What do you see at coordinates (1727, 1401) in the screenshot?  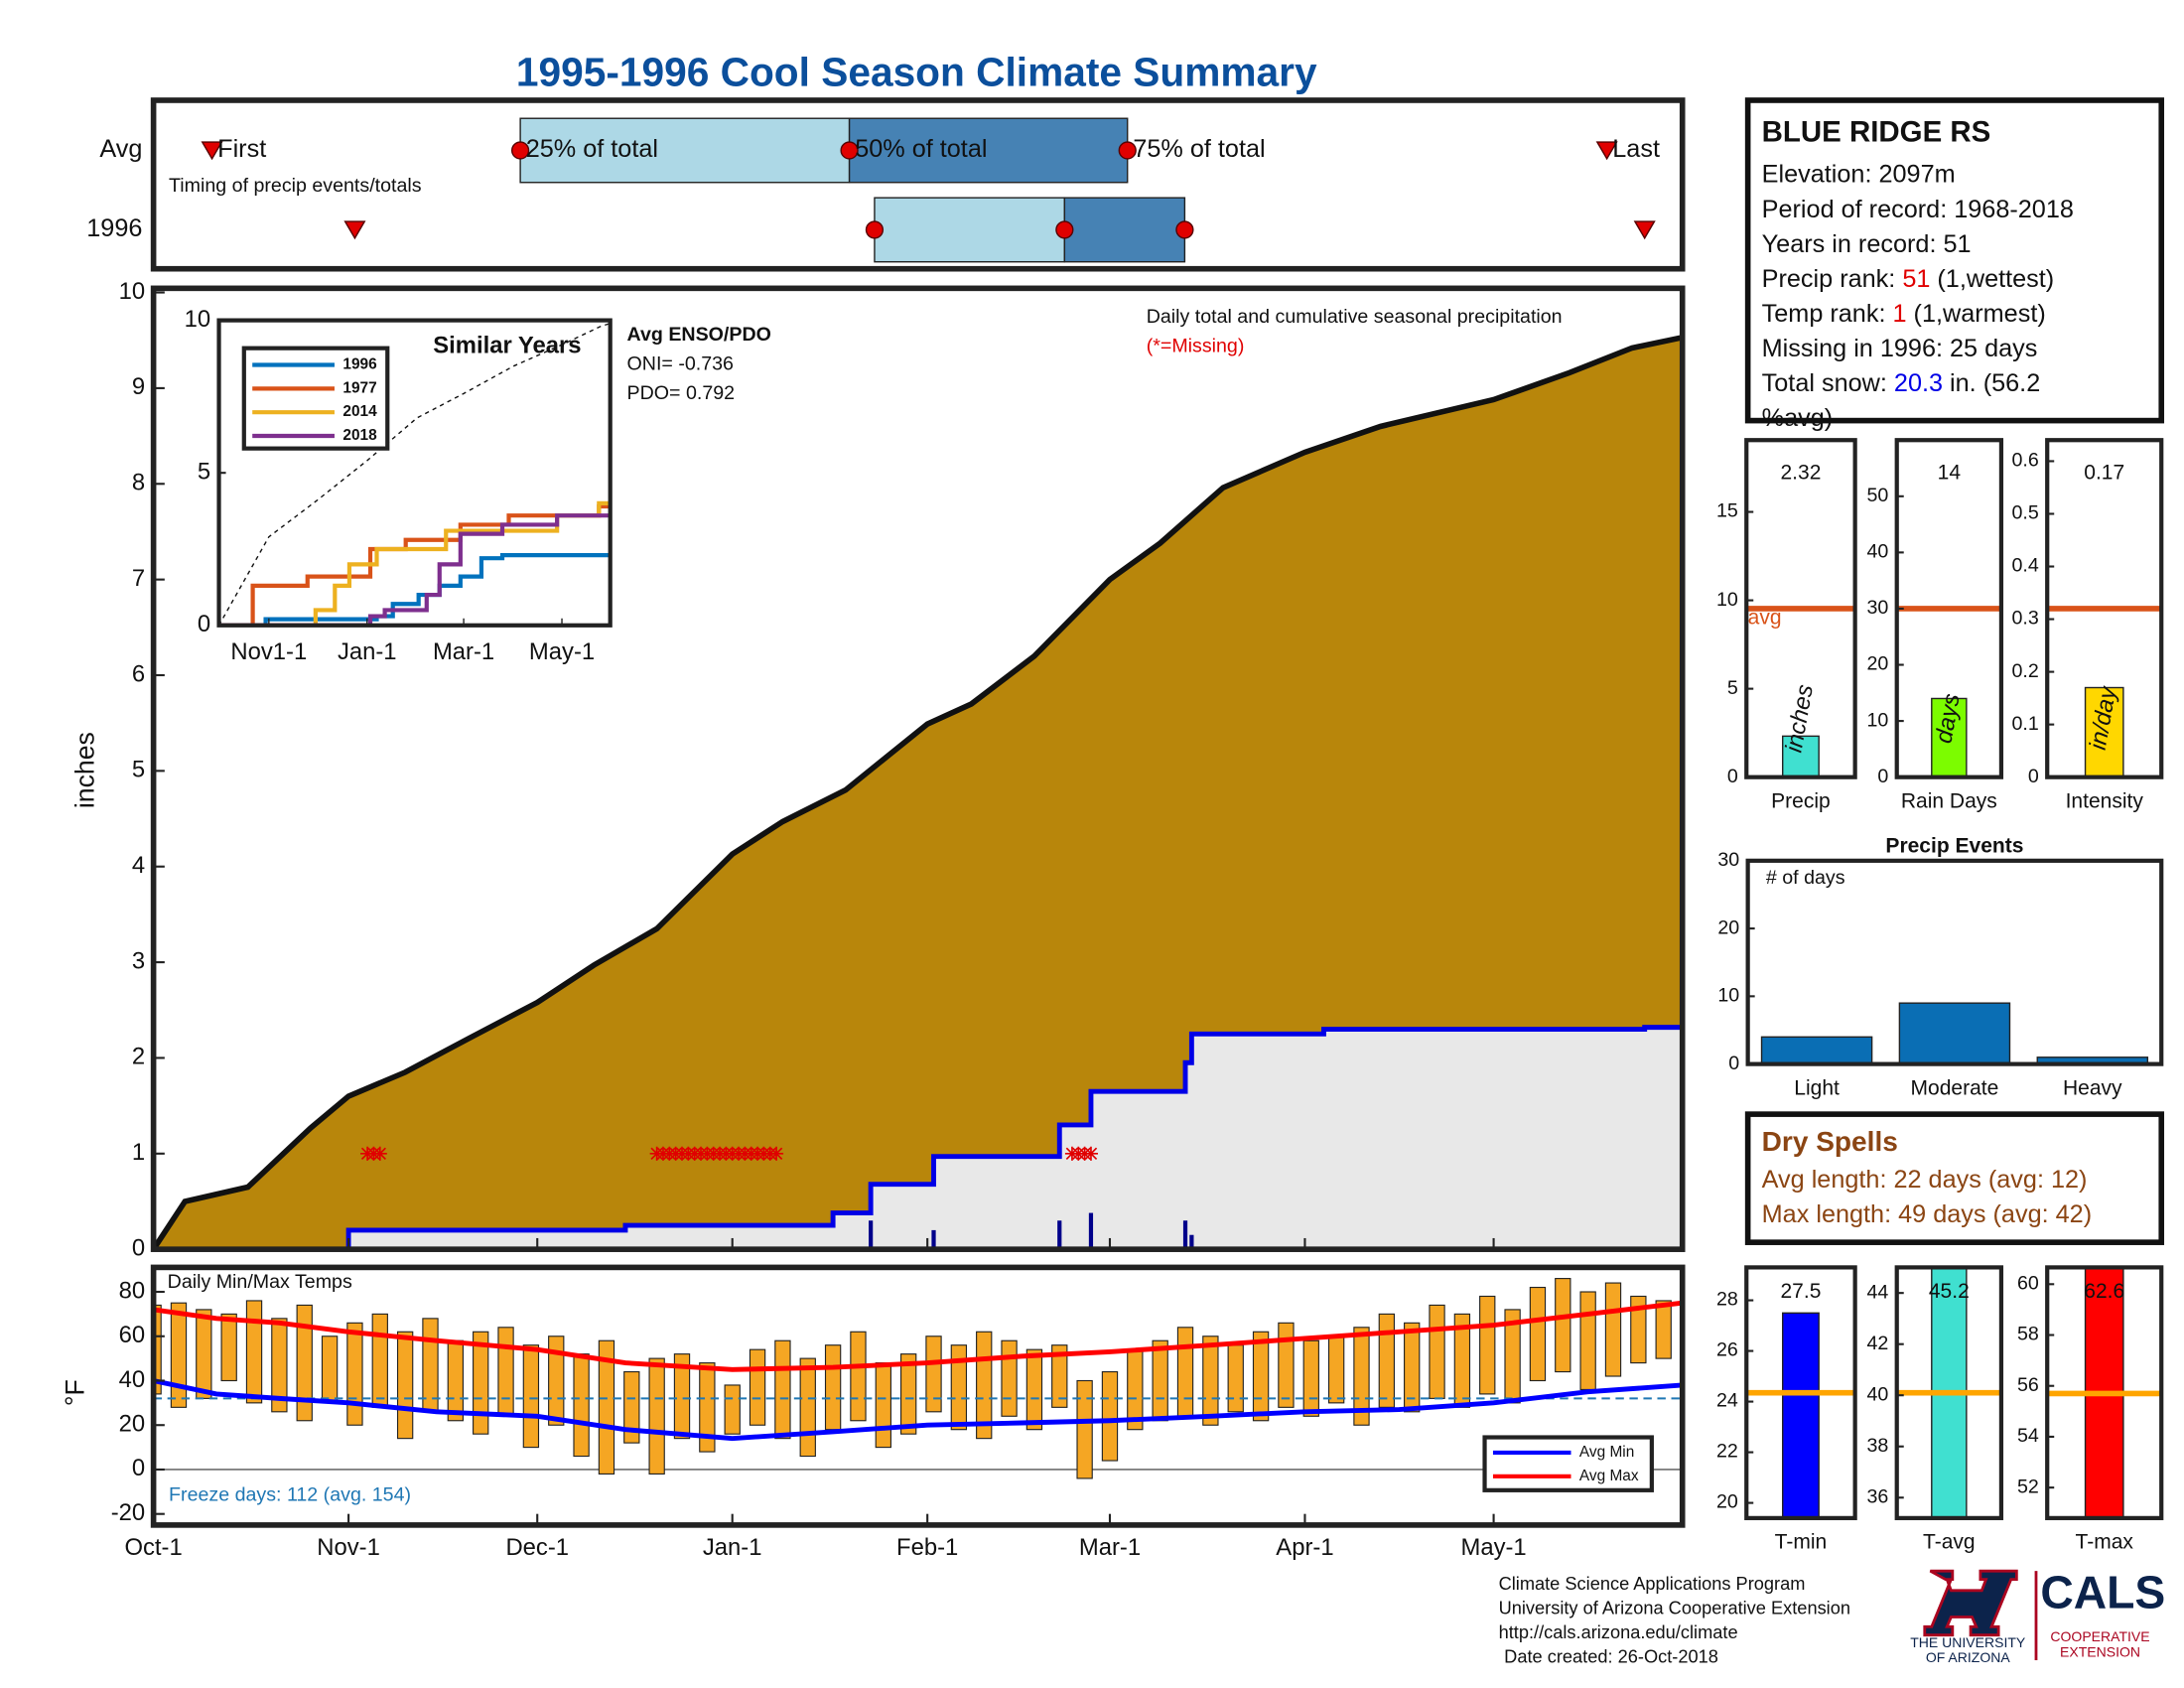 I see `y-tick-label: 24` at bounding box center [1727, 1401].